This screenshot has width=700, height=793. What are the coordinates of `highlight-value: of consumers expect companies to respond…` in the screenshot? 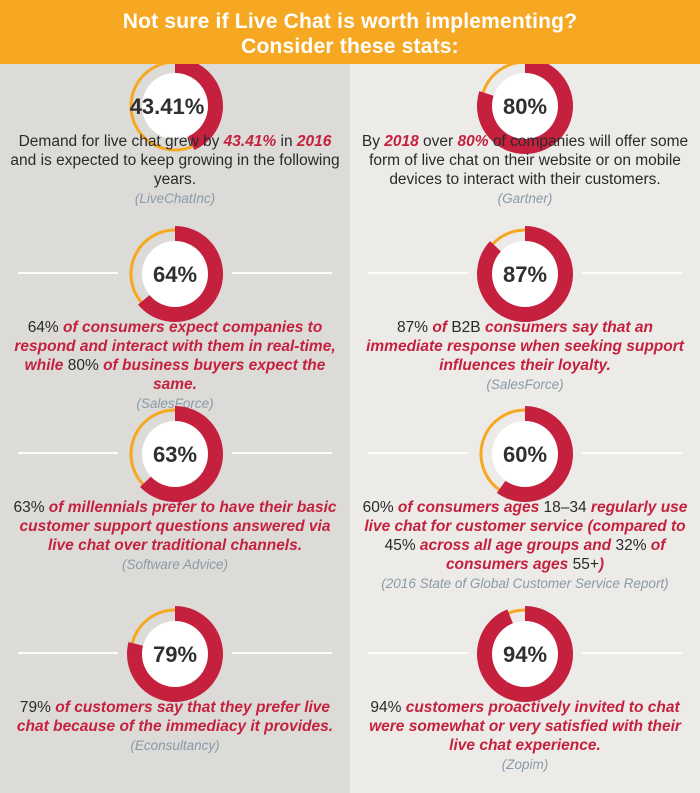 It's located at (175, 346).